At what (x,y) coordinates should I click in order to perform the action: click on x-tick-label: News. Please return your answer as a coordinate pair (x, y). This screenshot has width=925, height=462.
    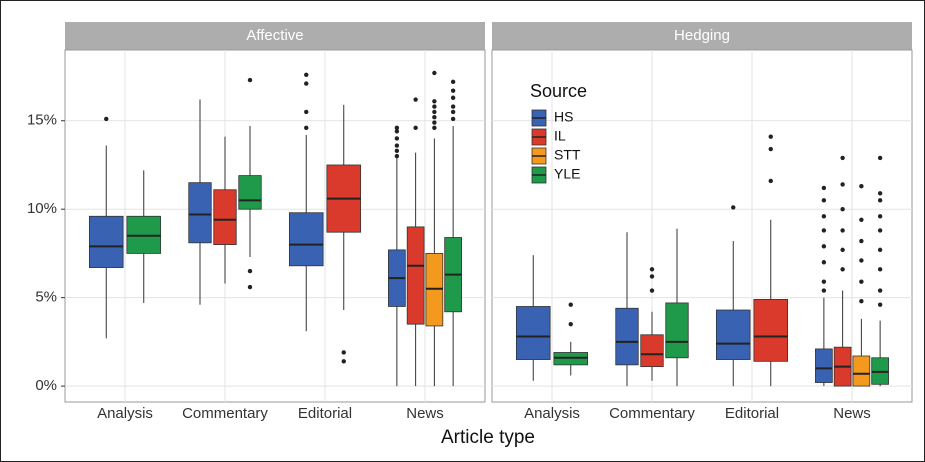
    Looking at the image, I should click on (425, 413).